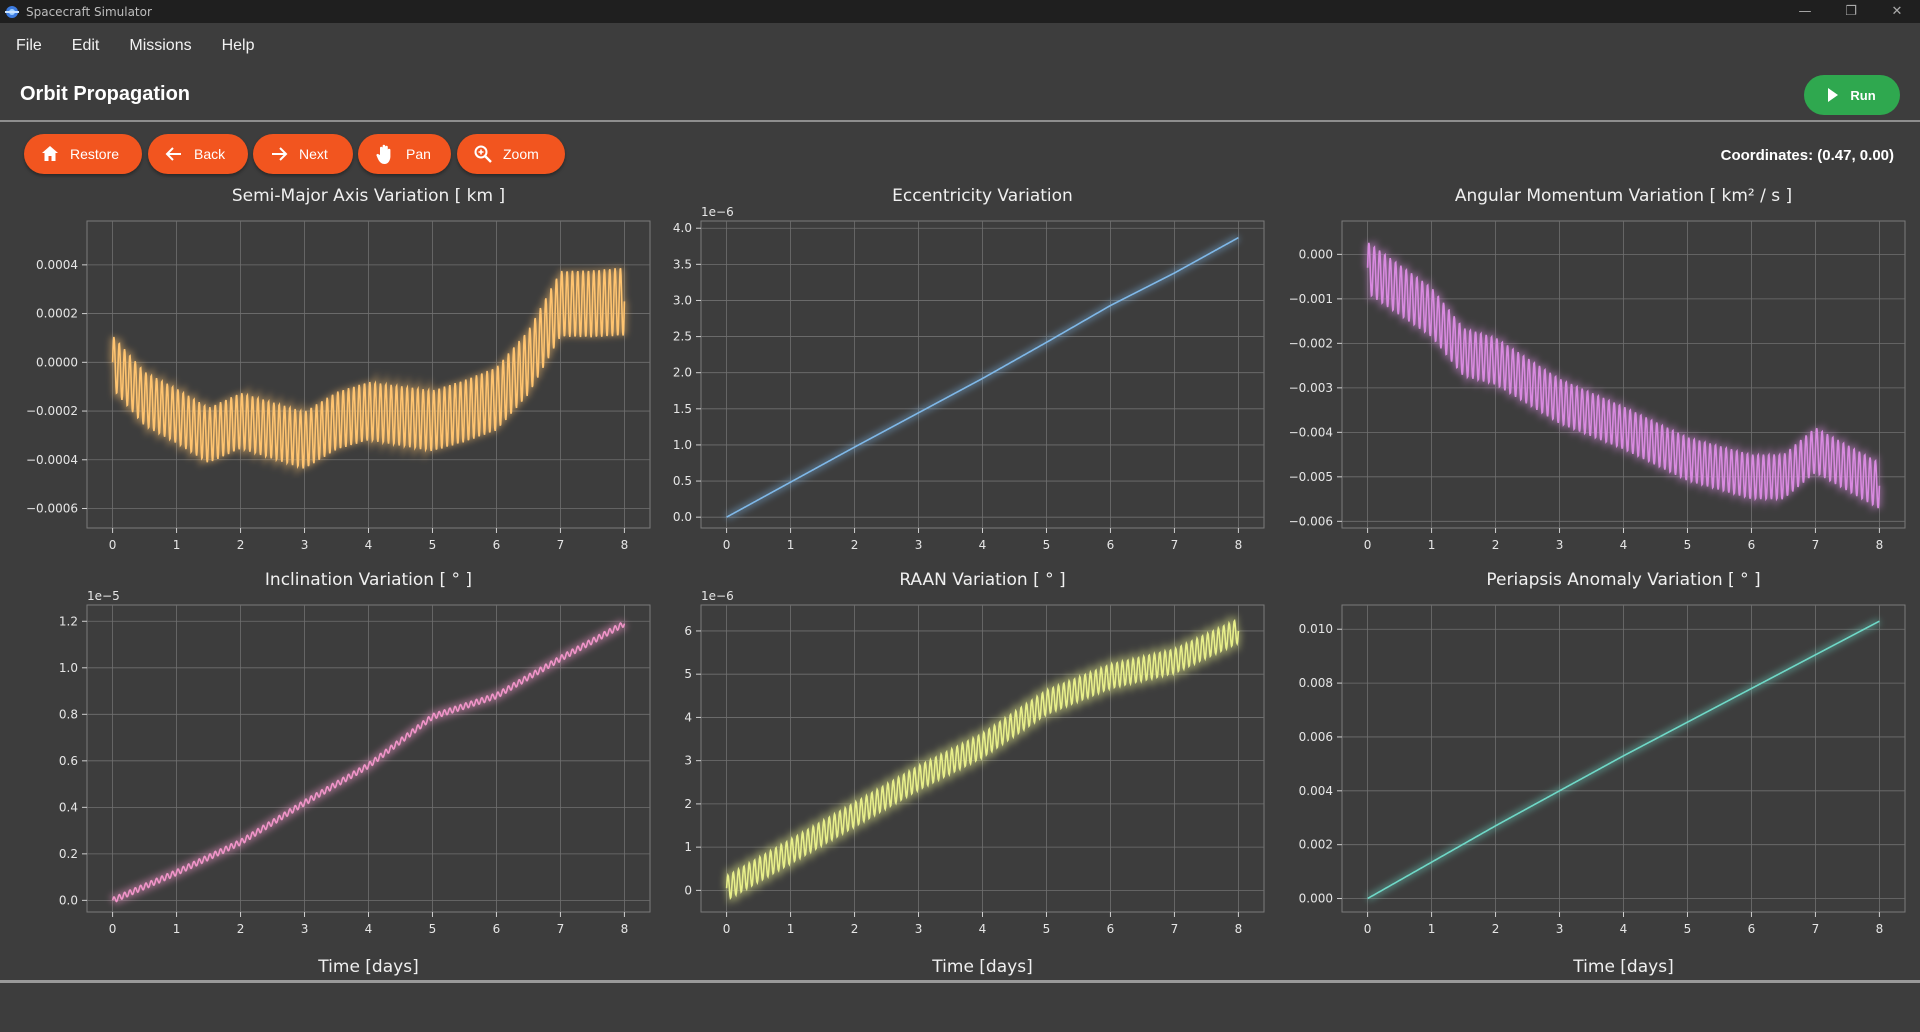  What do you see at coordinates (1623, 196) in the screenshot?
I see `chart-title: Angular Momentum Variation [ km² / s ]` at bounding box center [1623, 196].